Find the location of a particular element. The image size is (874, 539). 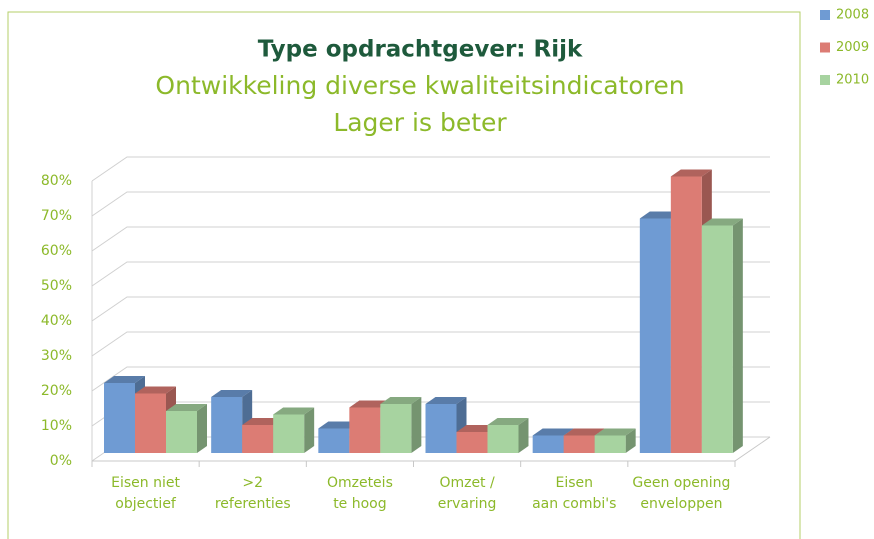

y-tick-label: 80% is located at coordinates (56, 181).